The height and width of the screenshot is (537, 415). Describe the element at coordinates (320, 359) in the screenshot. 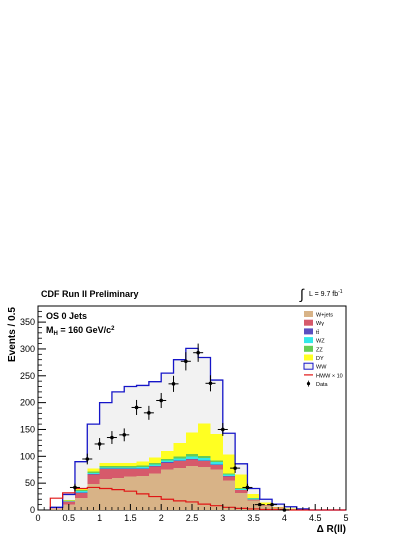

I see `legend-label-dy: DY` at that location.